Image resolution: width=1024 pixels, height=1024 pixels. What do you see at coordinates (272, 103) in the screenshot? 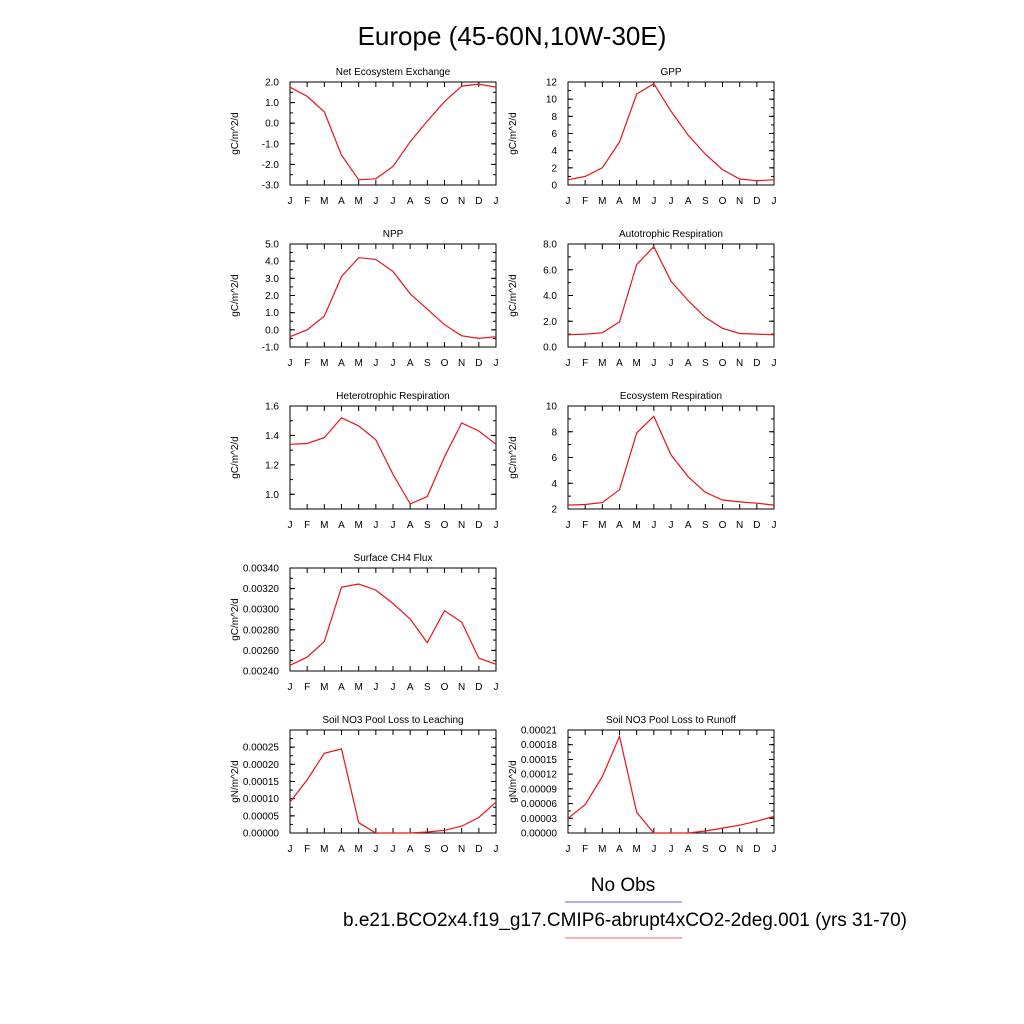
I see `y-tick-label: 1.0` at bounding box center [272, 103].